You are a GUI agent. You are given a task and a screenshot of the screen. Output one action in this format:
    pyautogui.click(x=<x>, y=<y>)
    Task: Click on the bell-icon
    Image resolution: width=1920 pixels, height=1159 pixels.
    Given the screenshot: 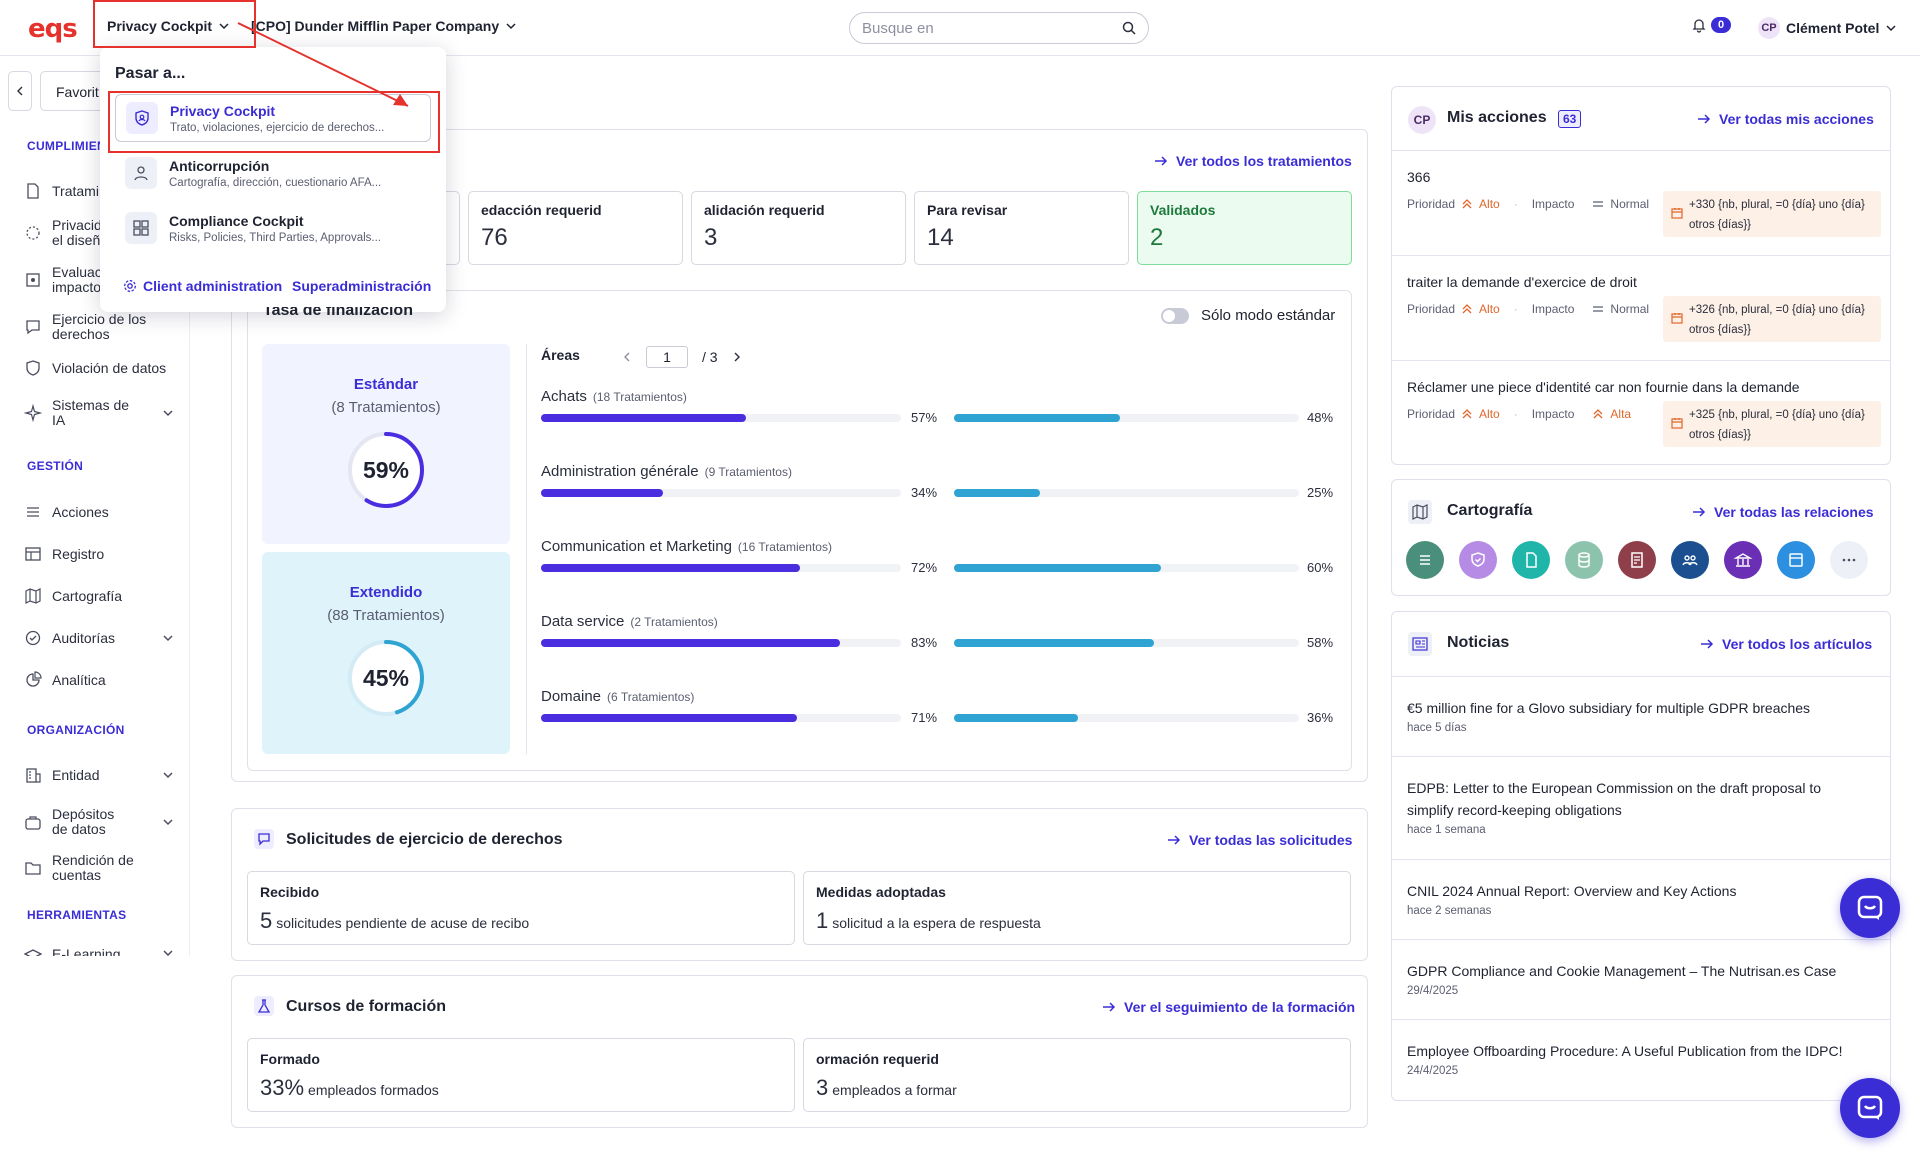 What is the action you would take?
    pyautogui.click(x=1699, y=25)
    